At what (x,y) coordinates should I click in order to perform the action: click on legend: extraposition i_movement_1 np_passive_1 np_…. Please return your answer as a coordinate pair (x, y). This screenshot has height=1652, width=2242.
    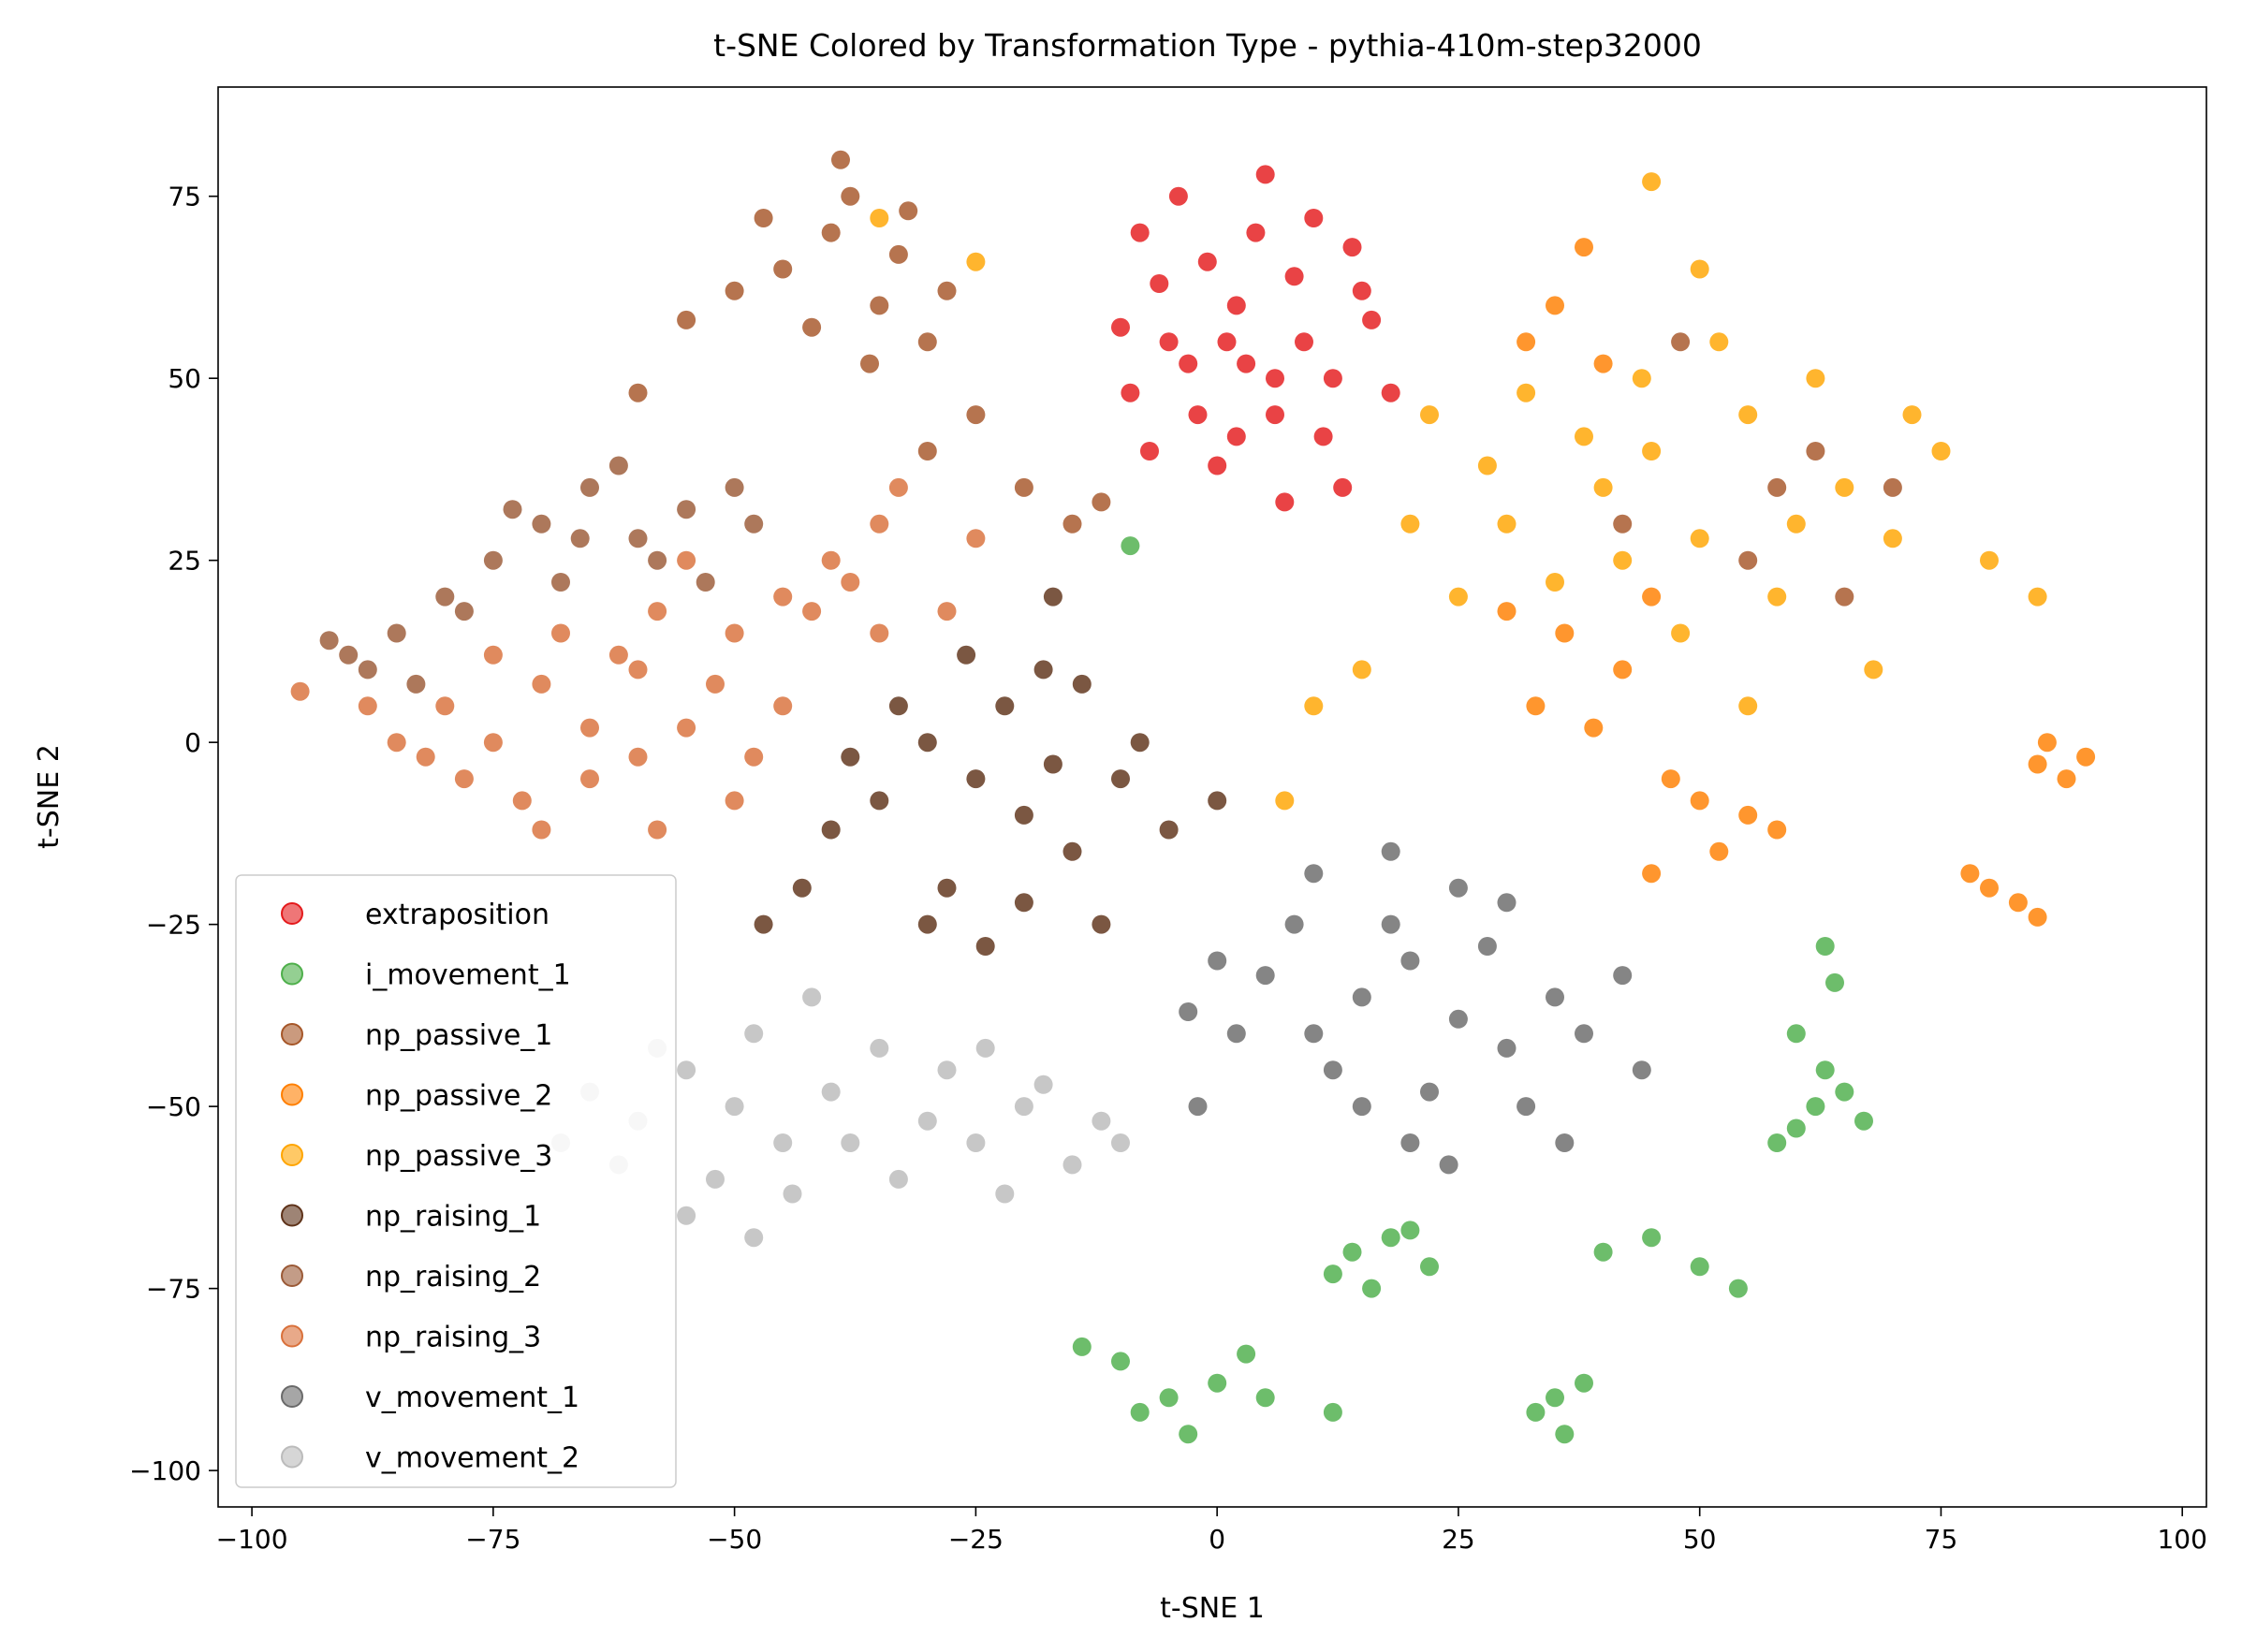
    Looking at the image, I should click on (456, 1181).